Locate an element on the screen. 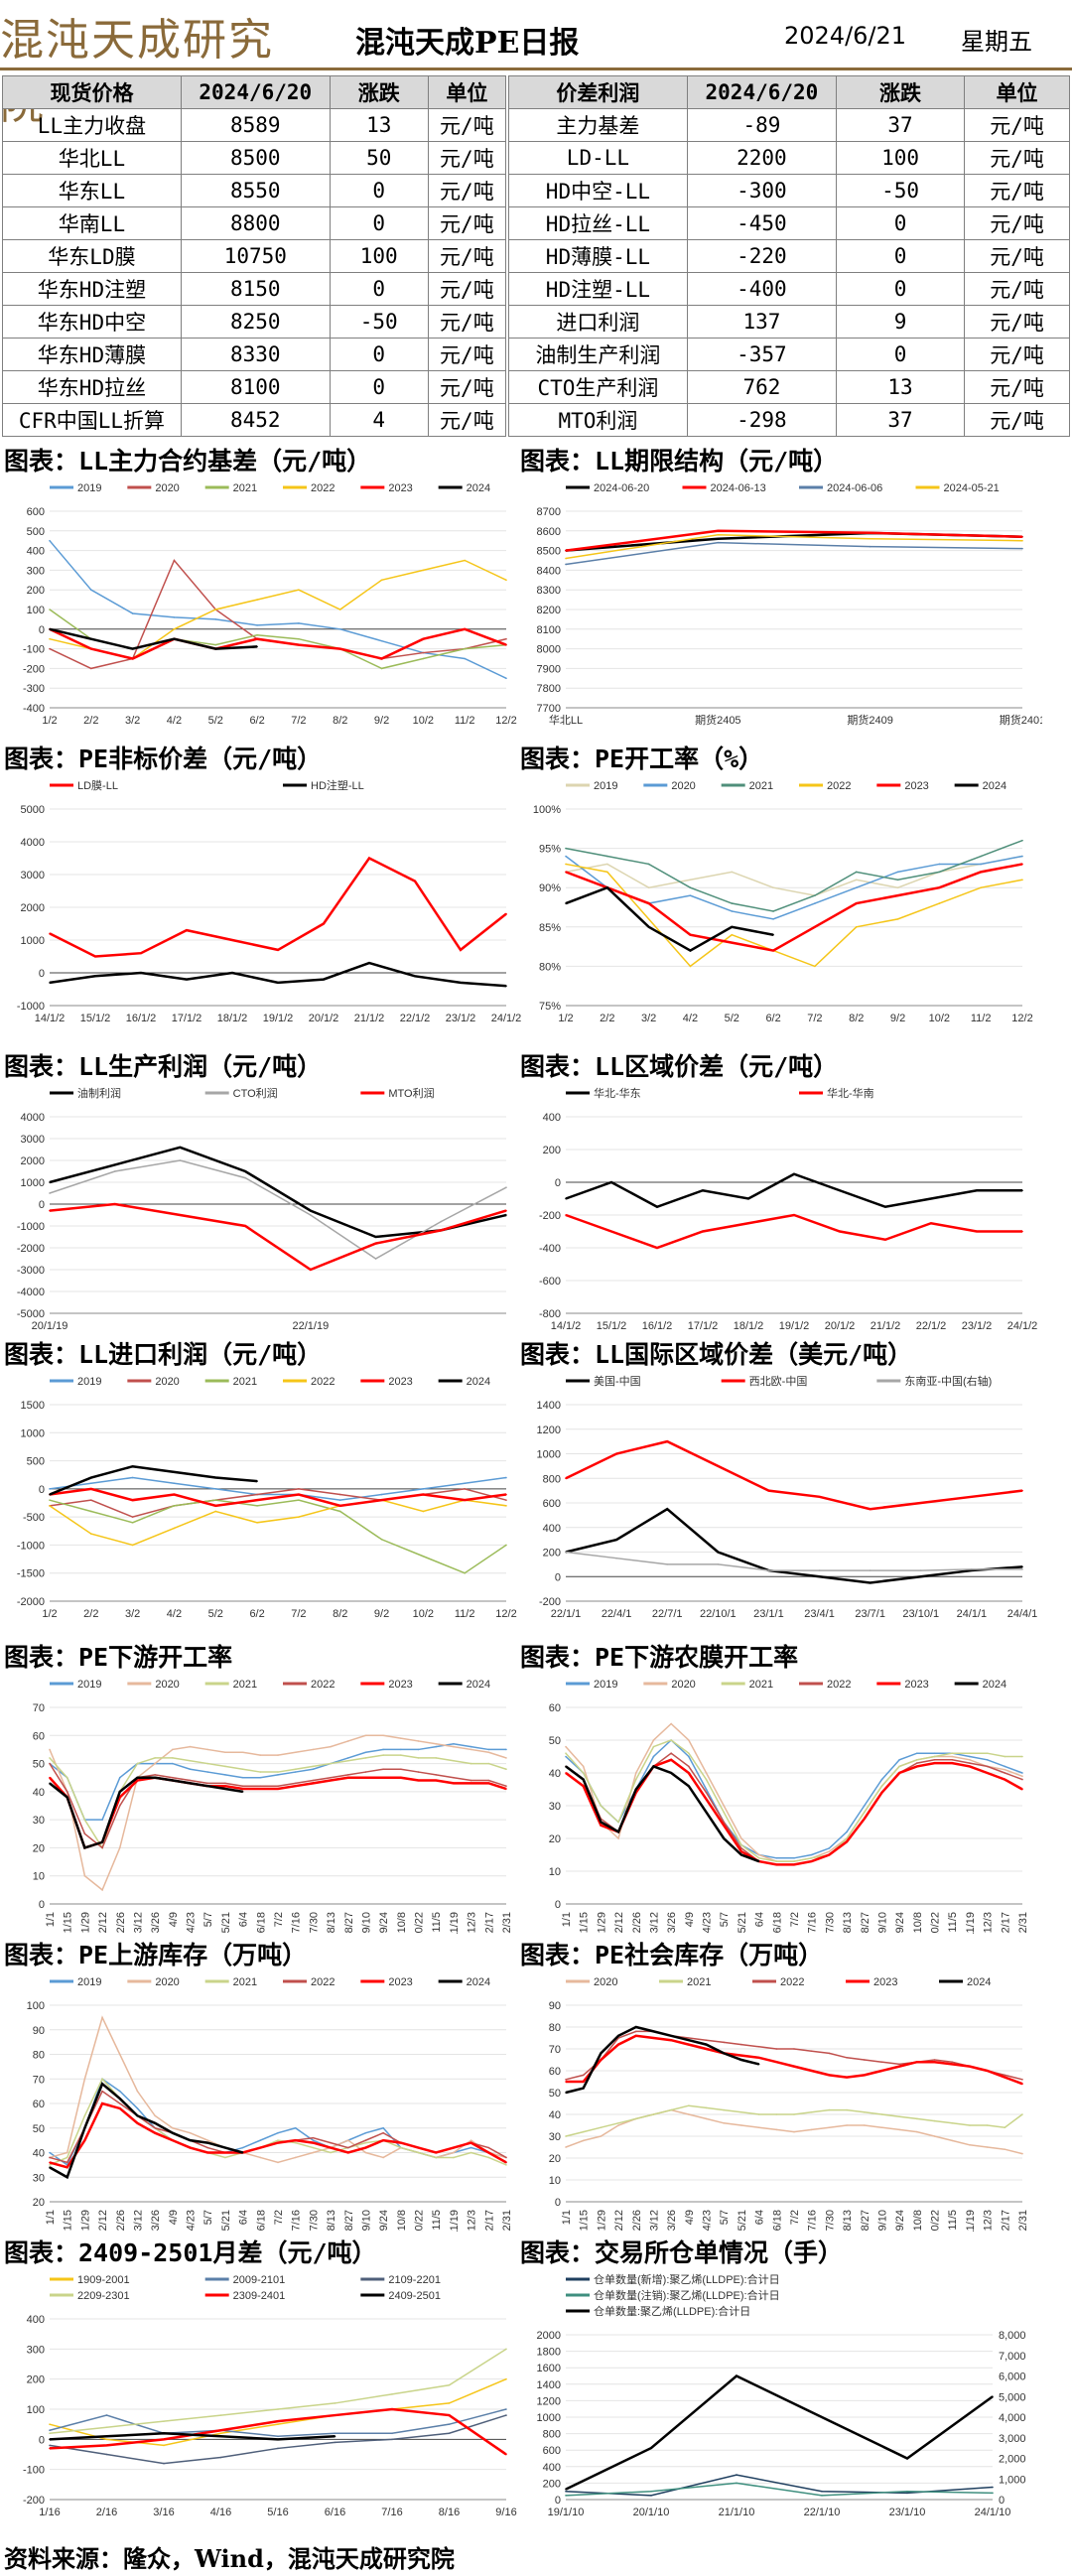 This screenshot has width=1072, height=2576. x-tick-label: 9/24 is located at coordinates (384, 1922).